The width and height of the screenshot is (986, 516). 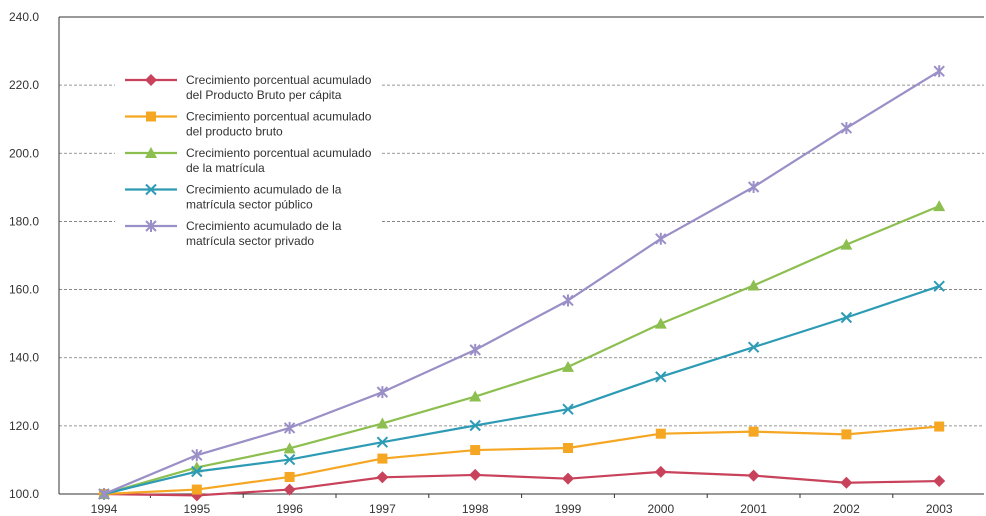 I want to click on y-tick-label: 200.0, so click(x=24, y=153).